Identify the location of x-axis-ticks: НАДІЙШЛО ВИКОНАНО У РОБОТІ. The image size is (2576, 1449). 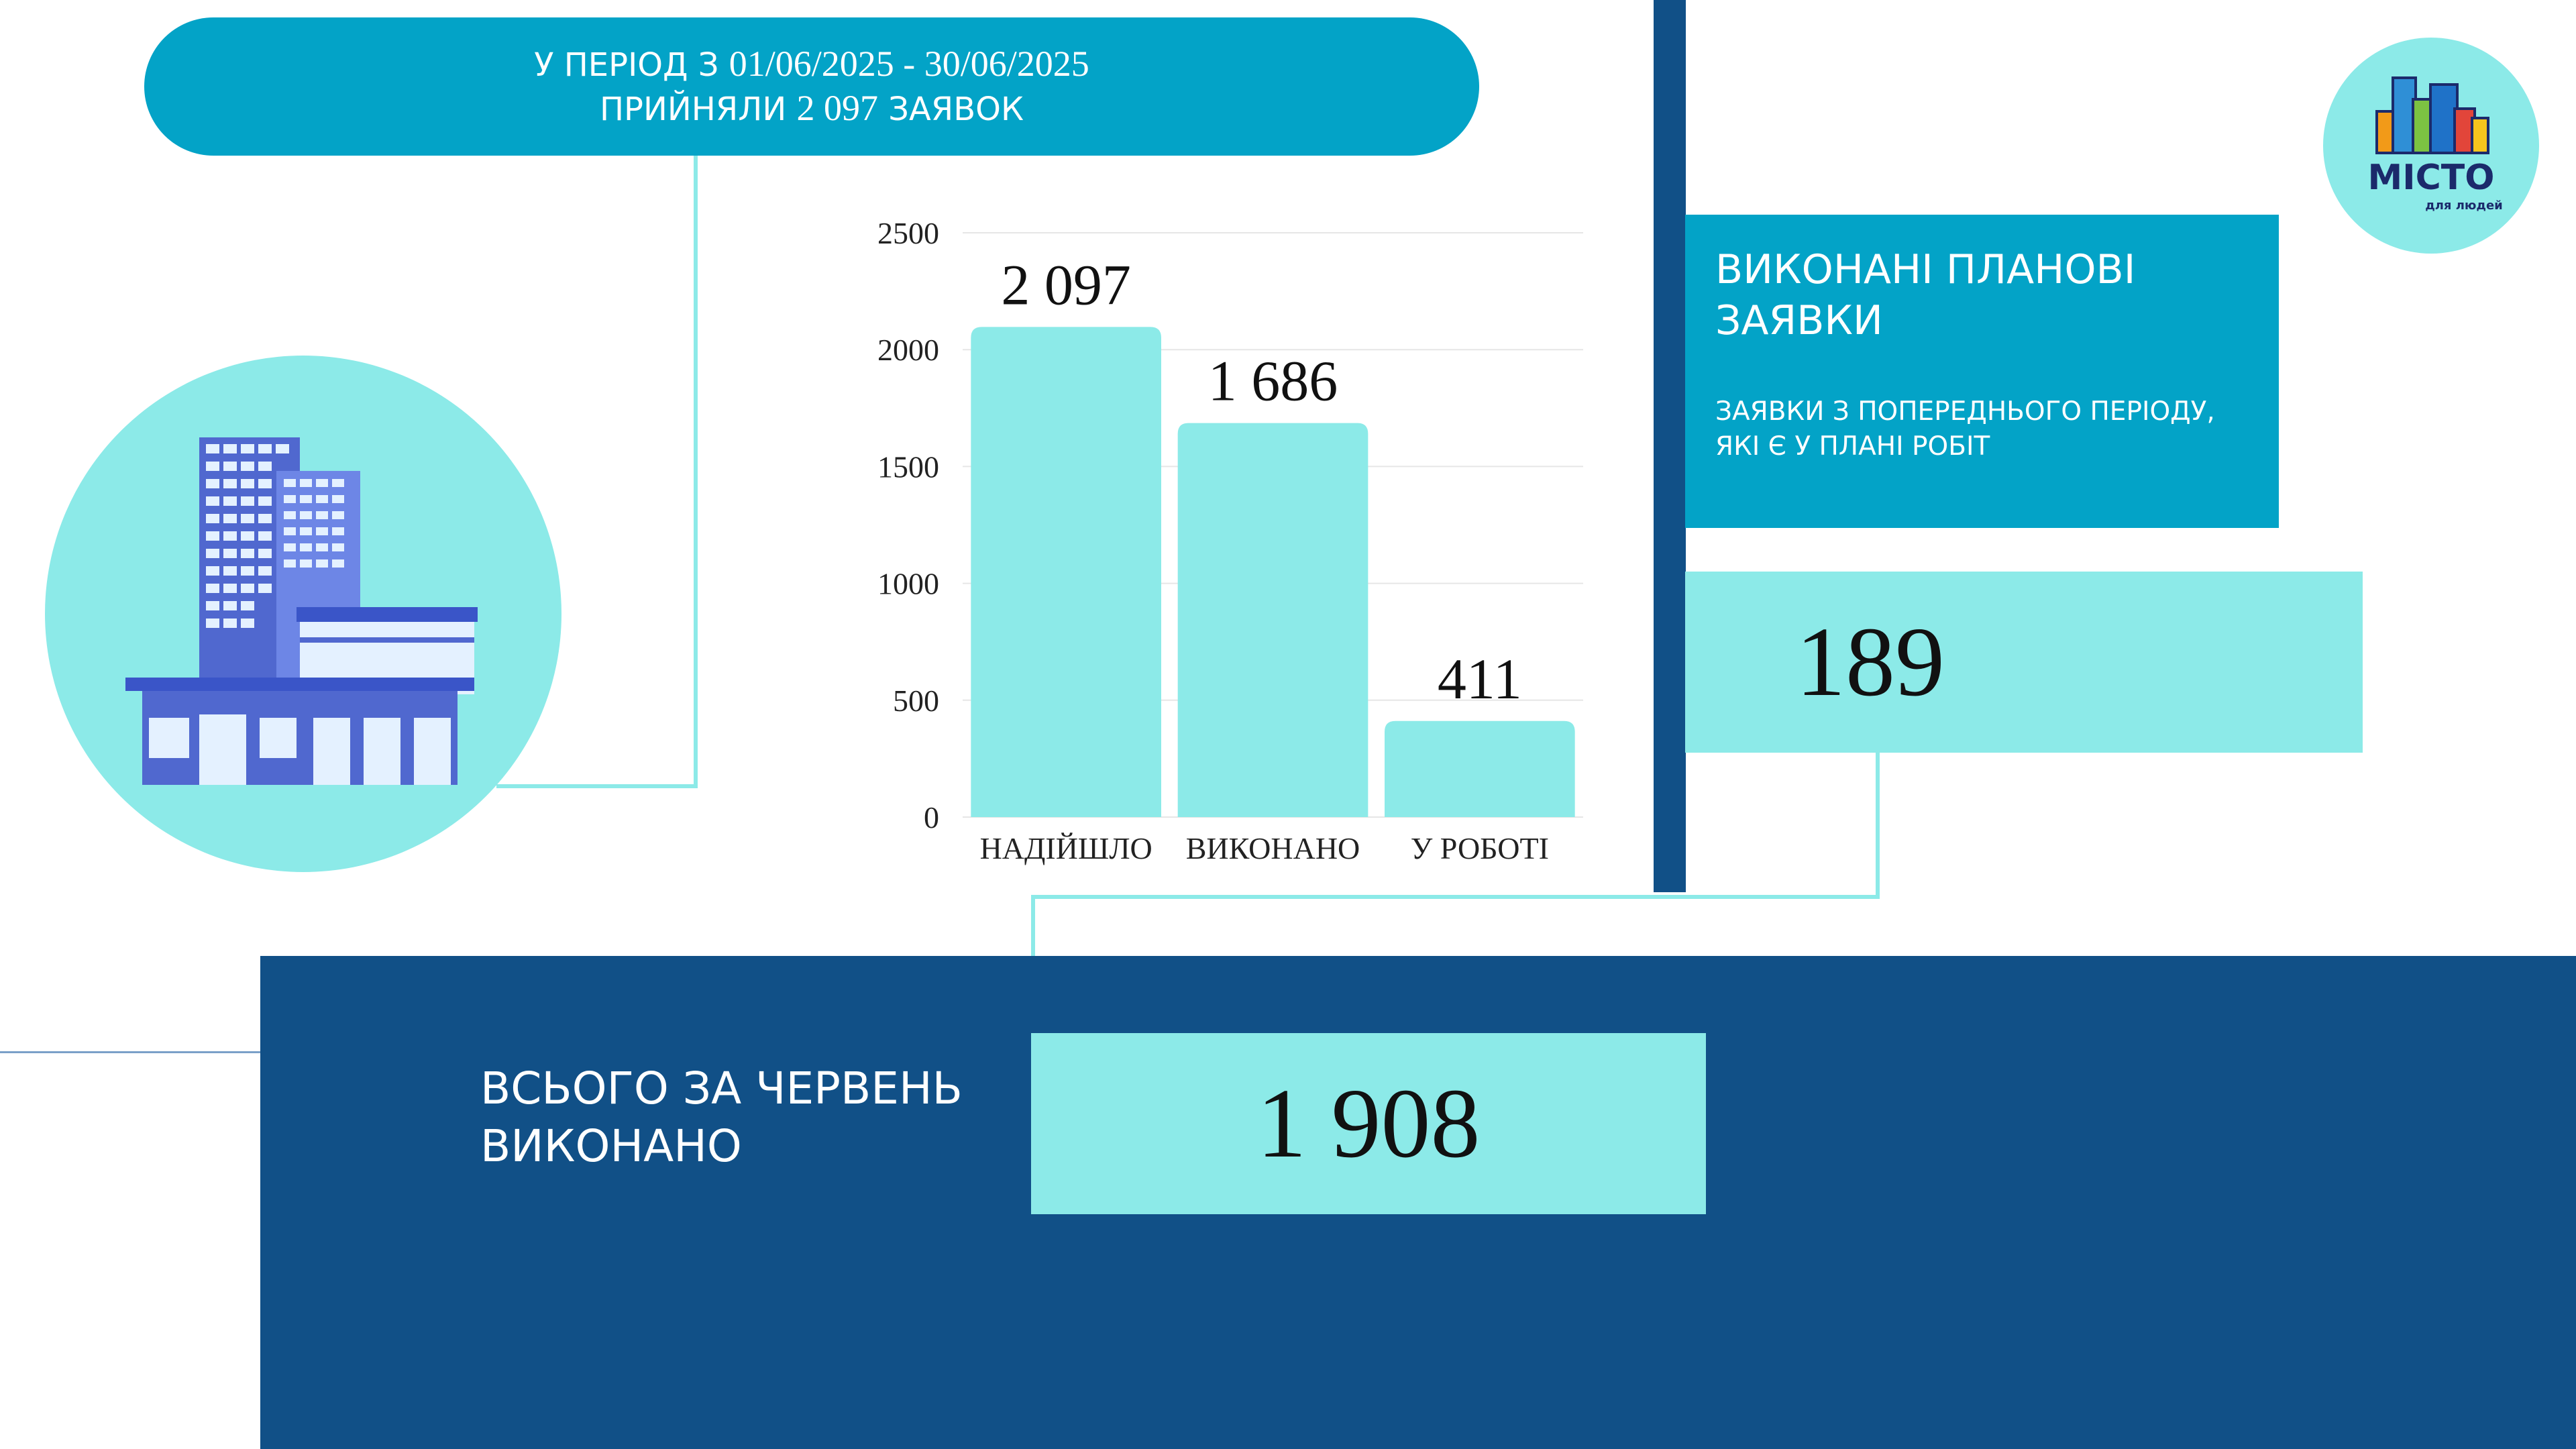
(1264, 848).